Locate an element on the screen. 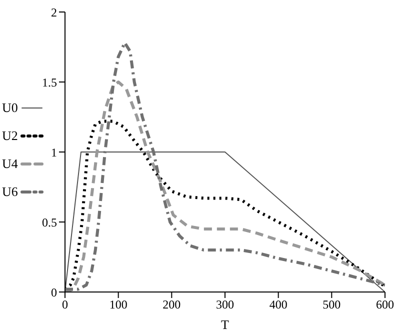  x-tick-label: 600 is located at coordinates (385, 305).